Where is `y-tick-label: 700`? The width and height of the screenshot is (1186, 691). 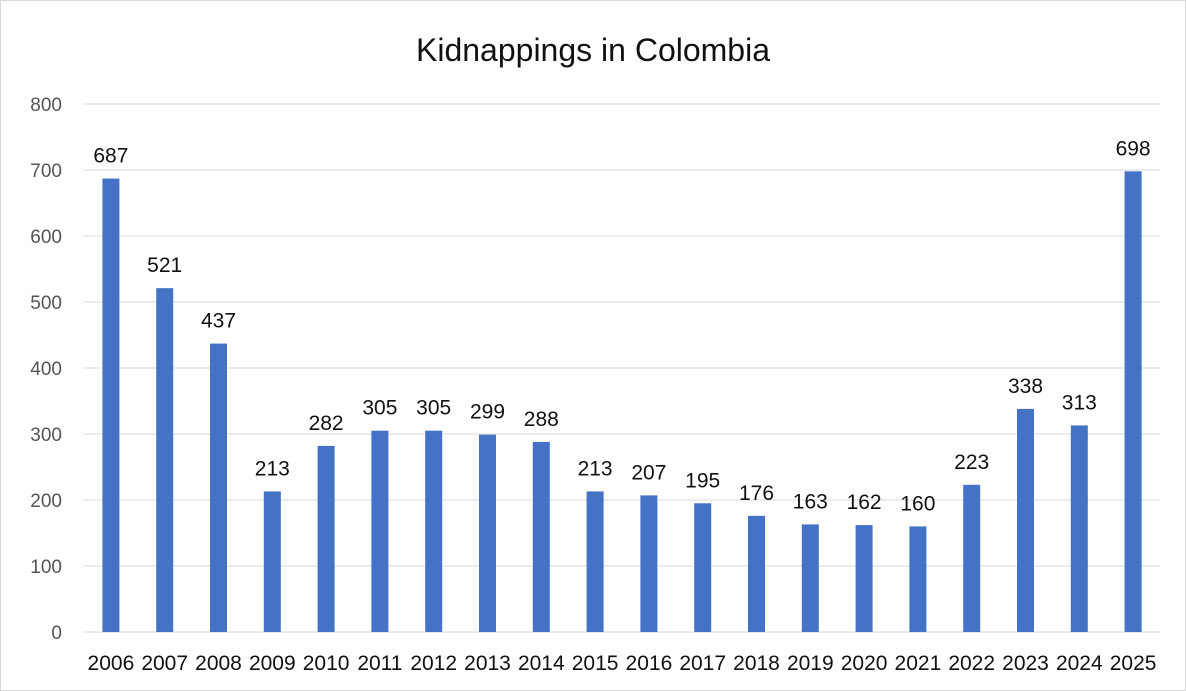 y-tick-label: 700 is located at coordinates (46, 171).